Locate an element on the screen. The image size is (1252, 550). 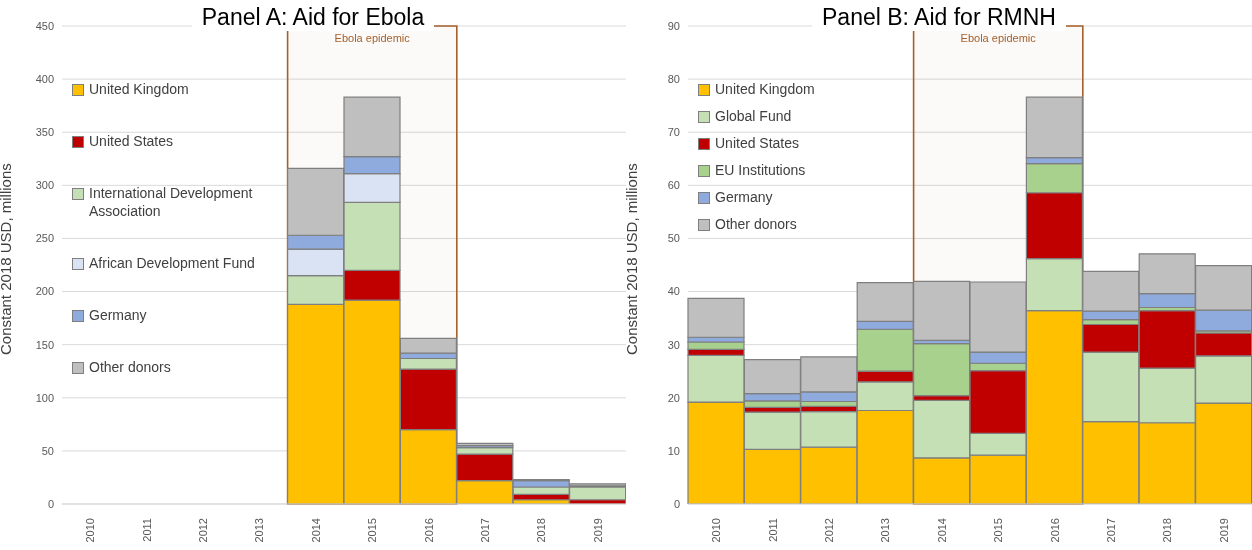
y-tick-label: 30 is located at coordinates (673, 344).